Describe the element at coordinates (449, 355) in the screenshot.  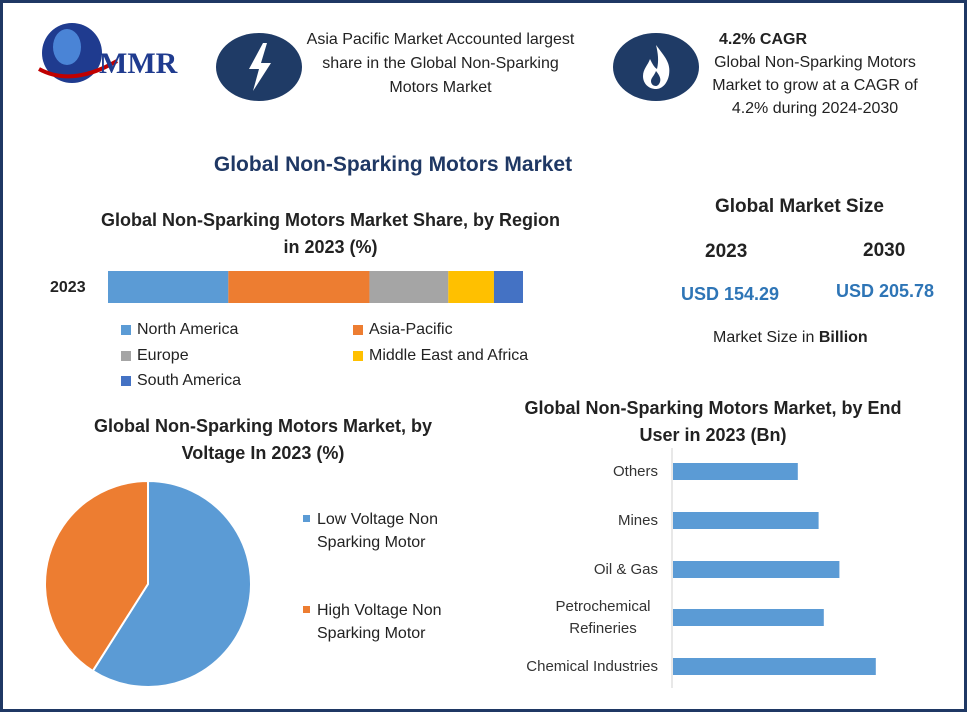
I see `legend-label: Middle East and Africa` at that location.